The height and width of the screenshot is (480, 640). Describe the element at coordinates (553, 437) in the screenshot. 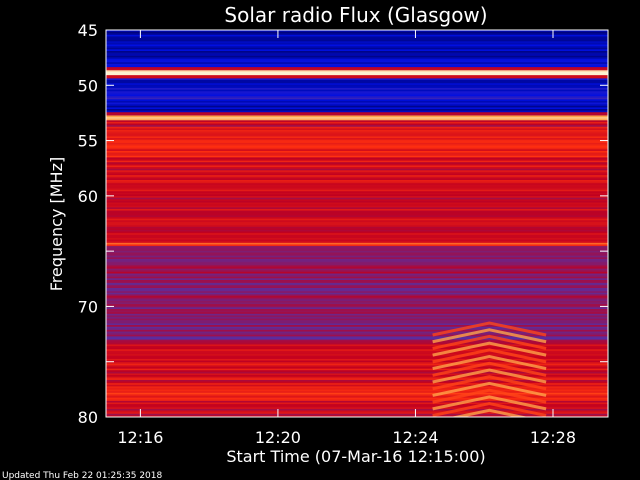

I see `x-tick-label: 12:28` at that location.